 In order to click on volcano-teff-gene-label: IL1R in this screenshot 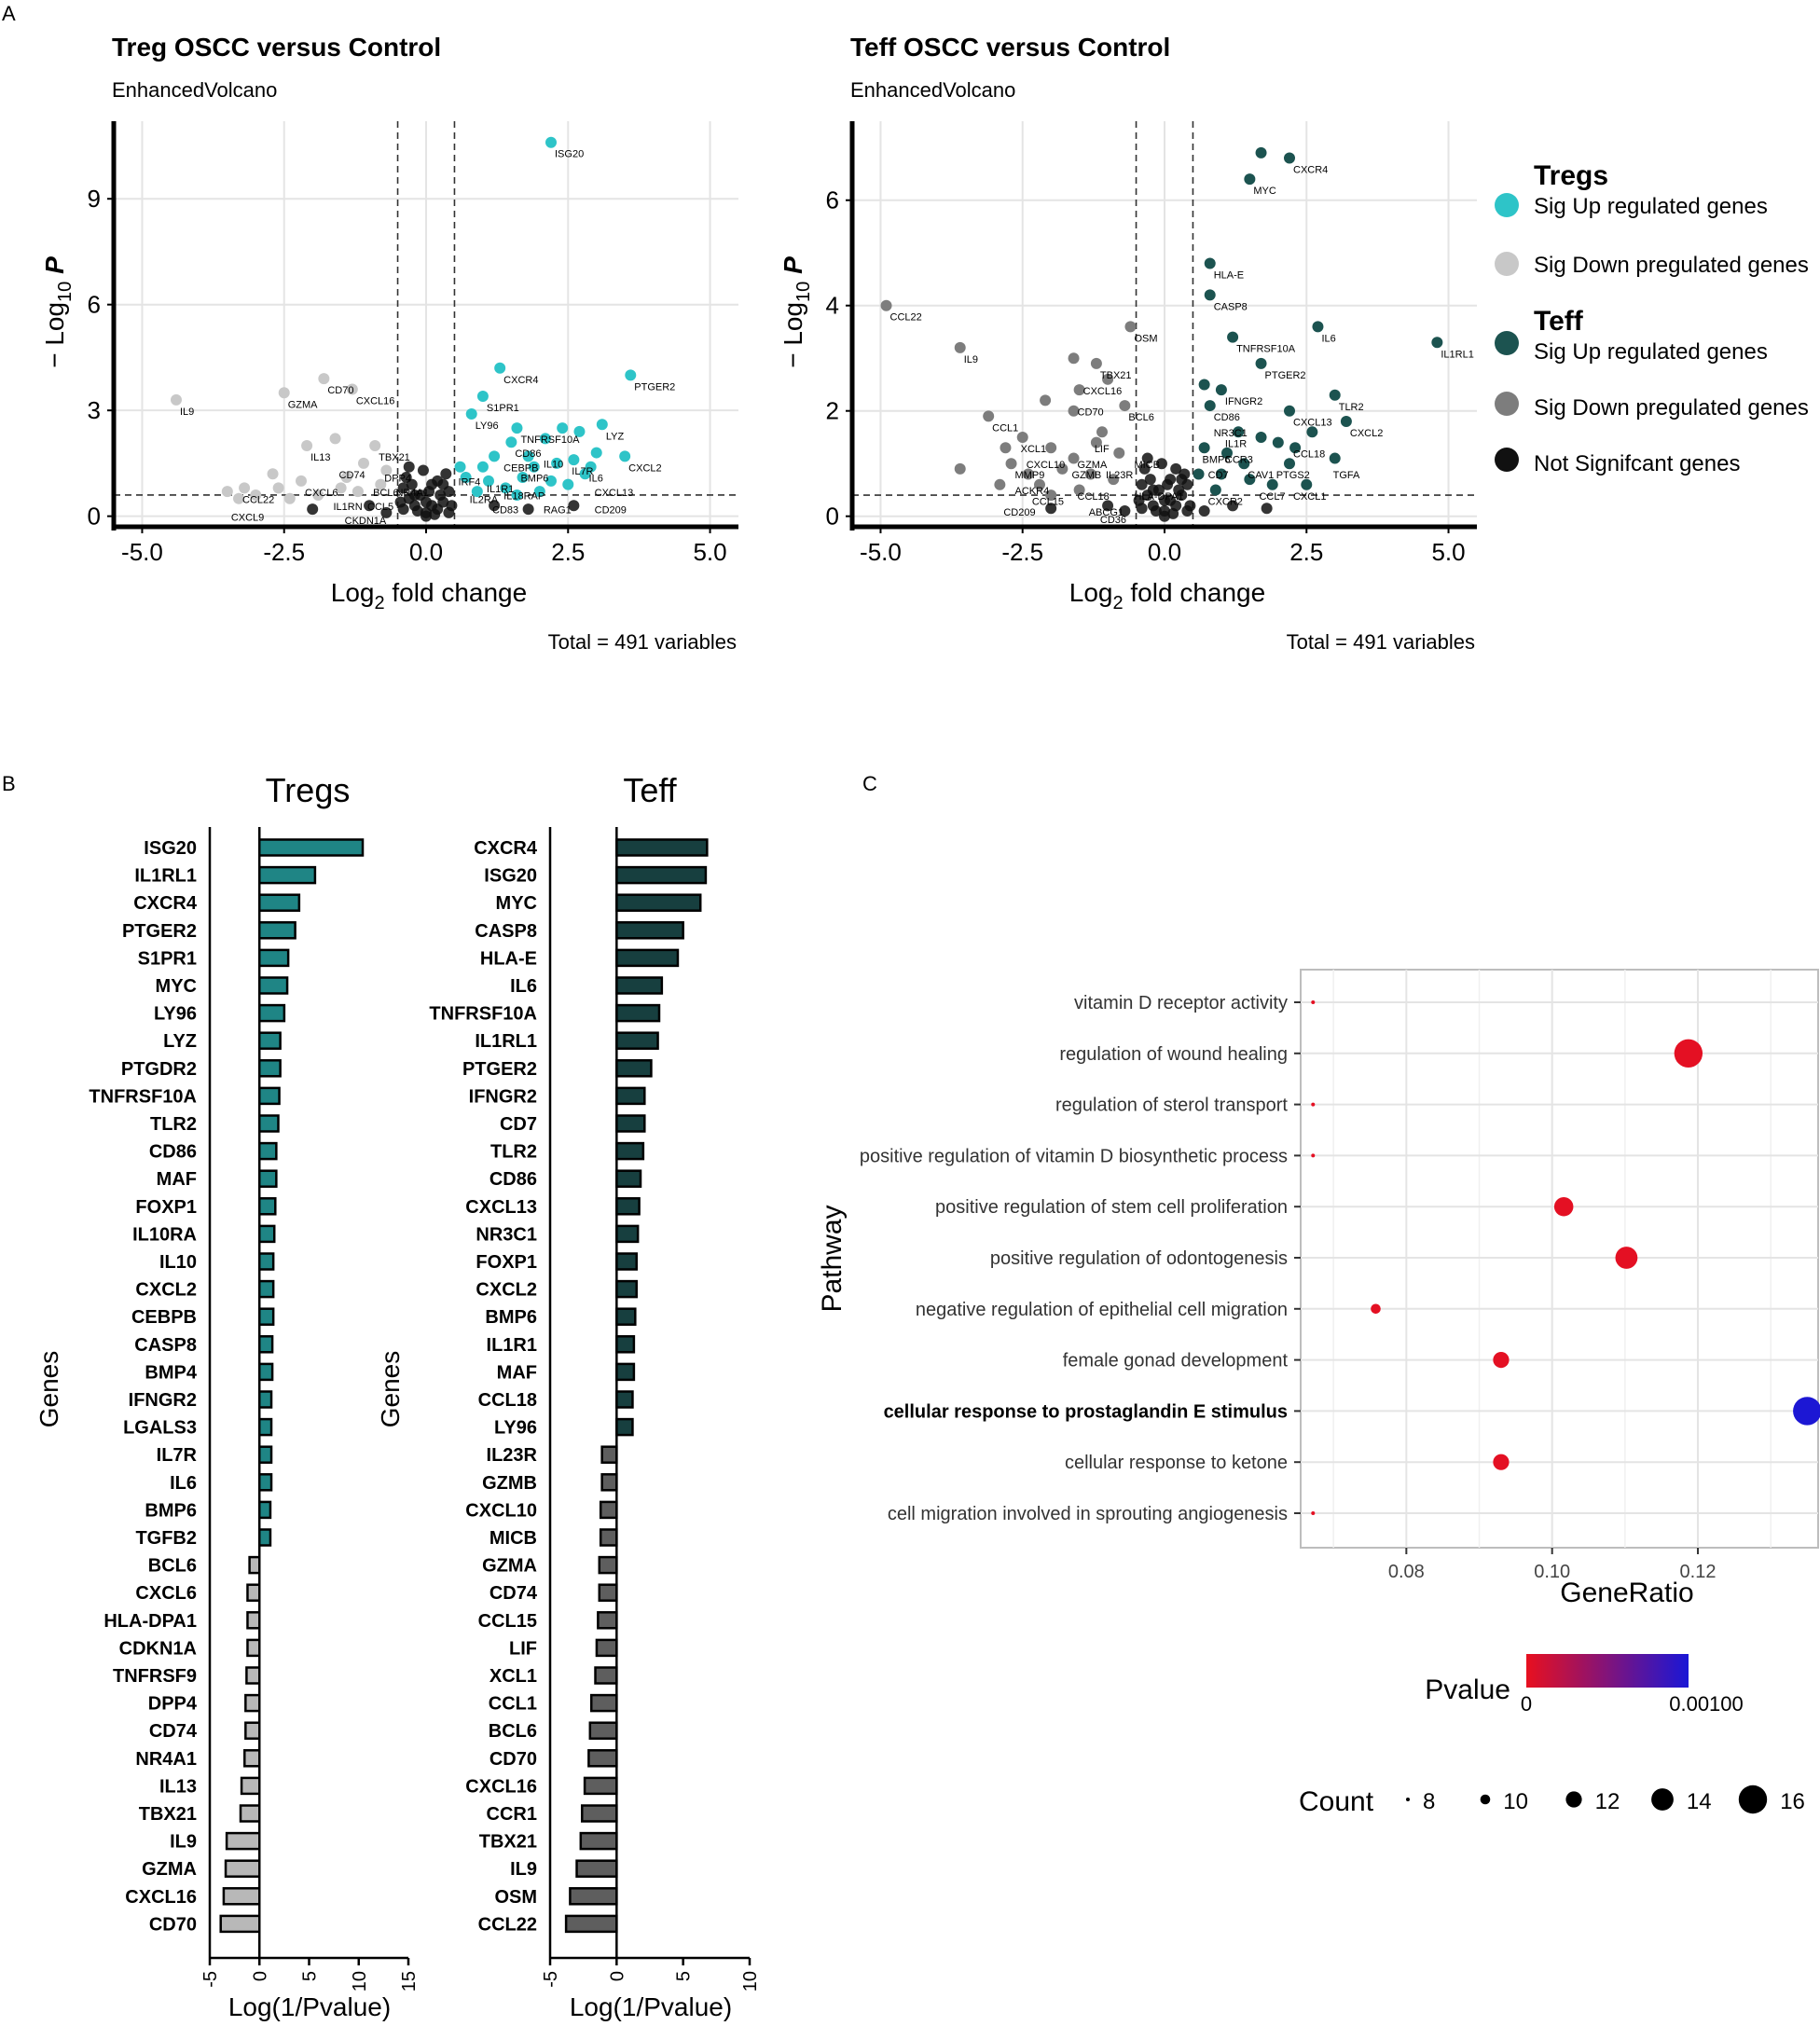, I will do `click(1236, 443)`.